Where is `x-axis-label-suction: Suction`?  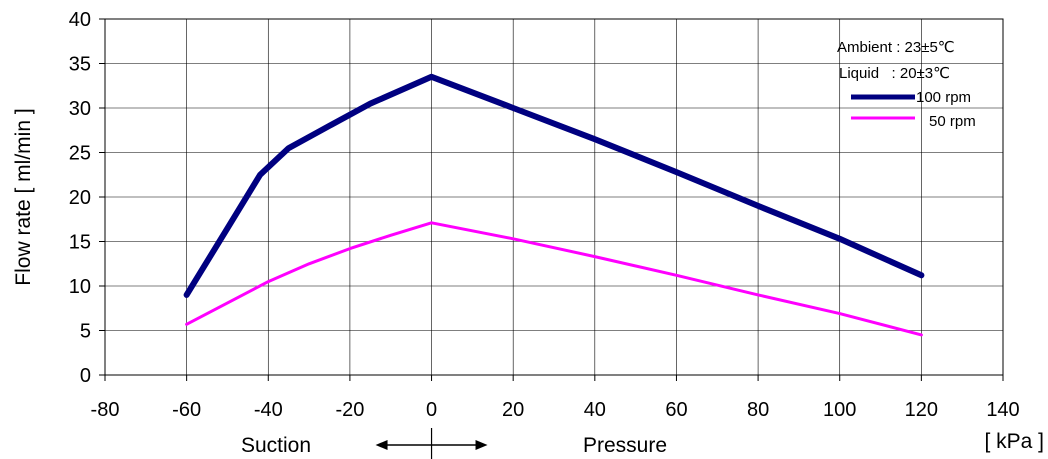 x-axis-label-suction: Suction is located at coordinates (276, 445).